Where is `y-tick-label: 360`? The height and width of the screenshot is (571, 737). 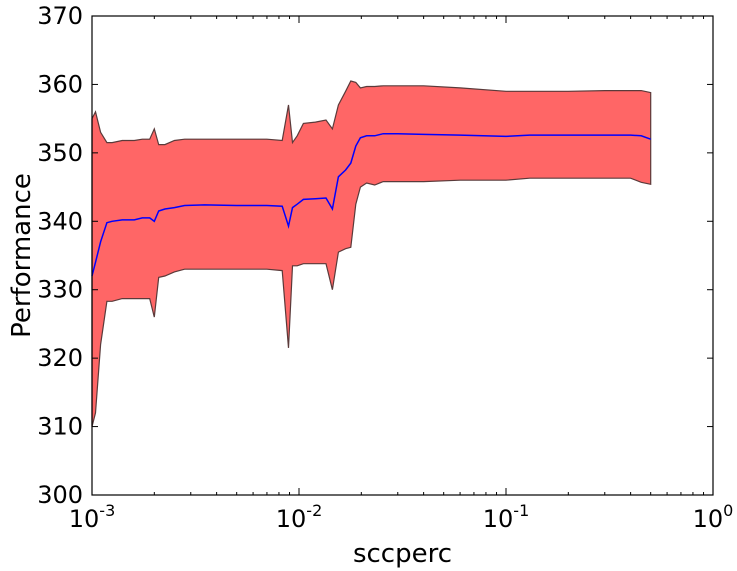 y-tick-label: 360 is located at coordinates (60, 84).